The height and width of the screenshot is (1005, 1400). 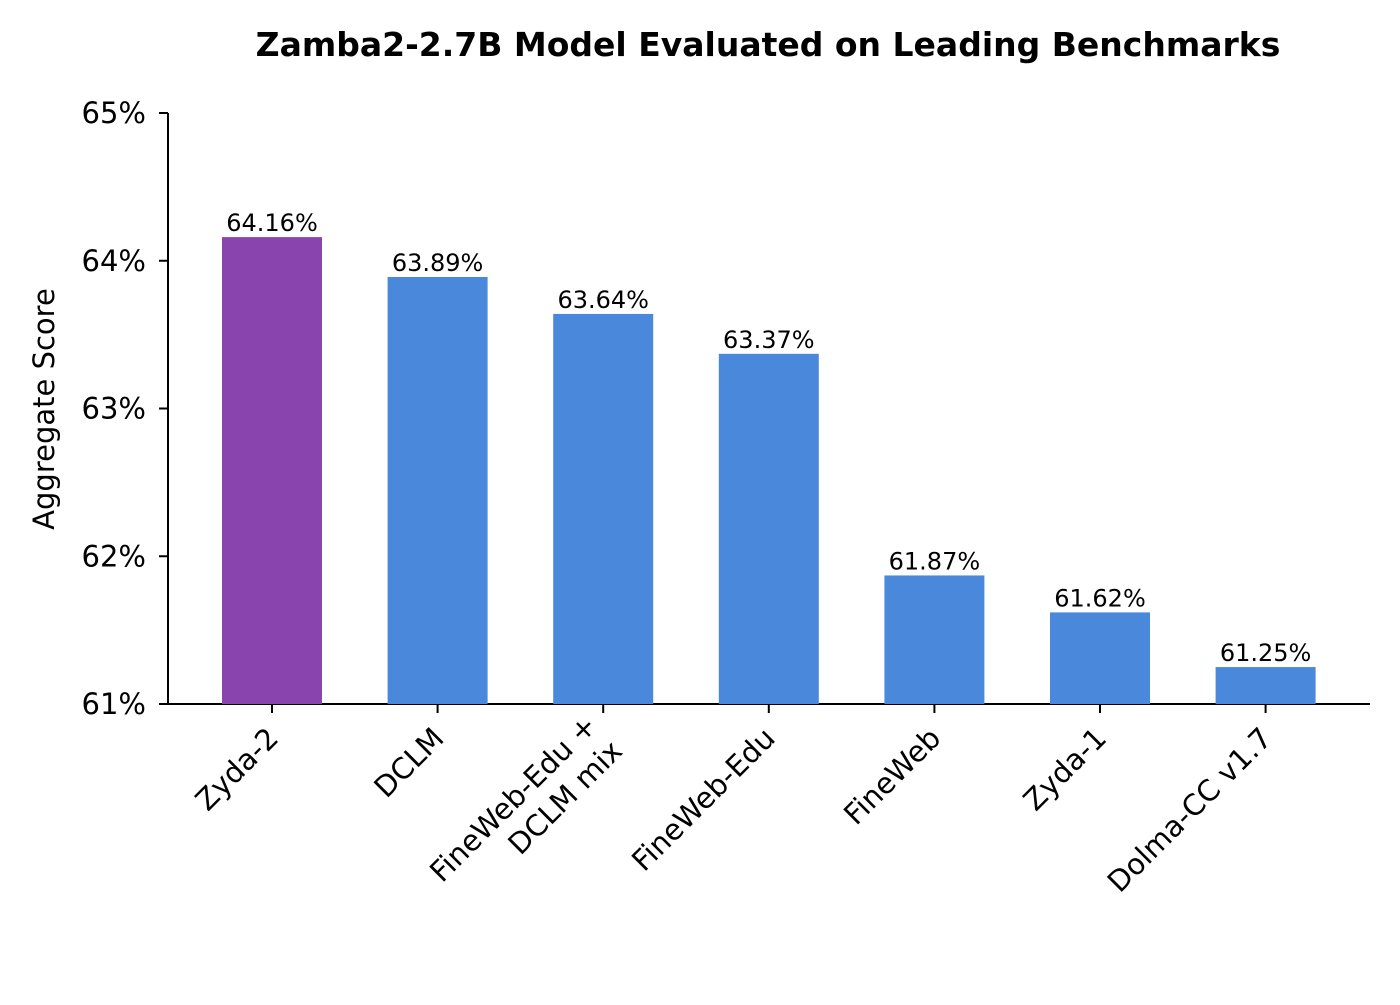 What do you see at coordinates (114, 704) in the screenshot?
I see `y-tick-label: 61%` at bounding box center [114, 704].